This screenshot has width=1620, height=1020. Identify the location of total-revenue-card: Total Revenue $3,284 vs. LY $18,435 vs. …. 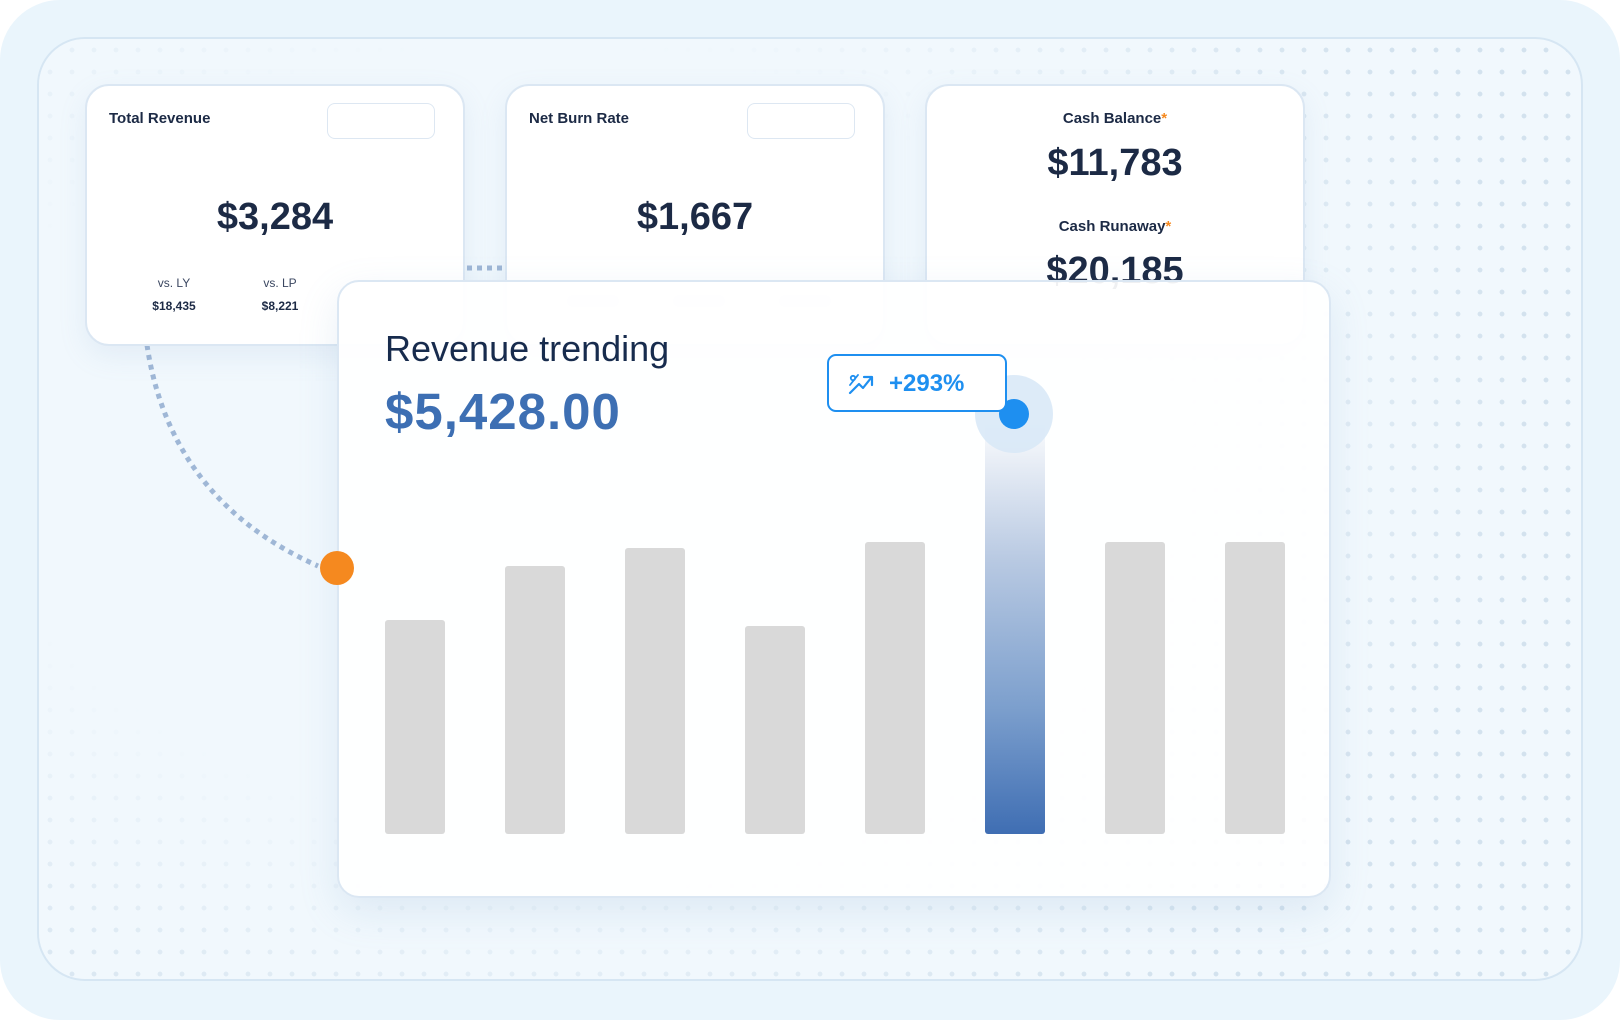
(275, 215).